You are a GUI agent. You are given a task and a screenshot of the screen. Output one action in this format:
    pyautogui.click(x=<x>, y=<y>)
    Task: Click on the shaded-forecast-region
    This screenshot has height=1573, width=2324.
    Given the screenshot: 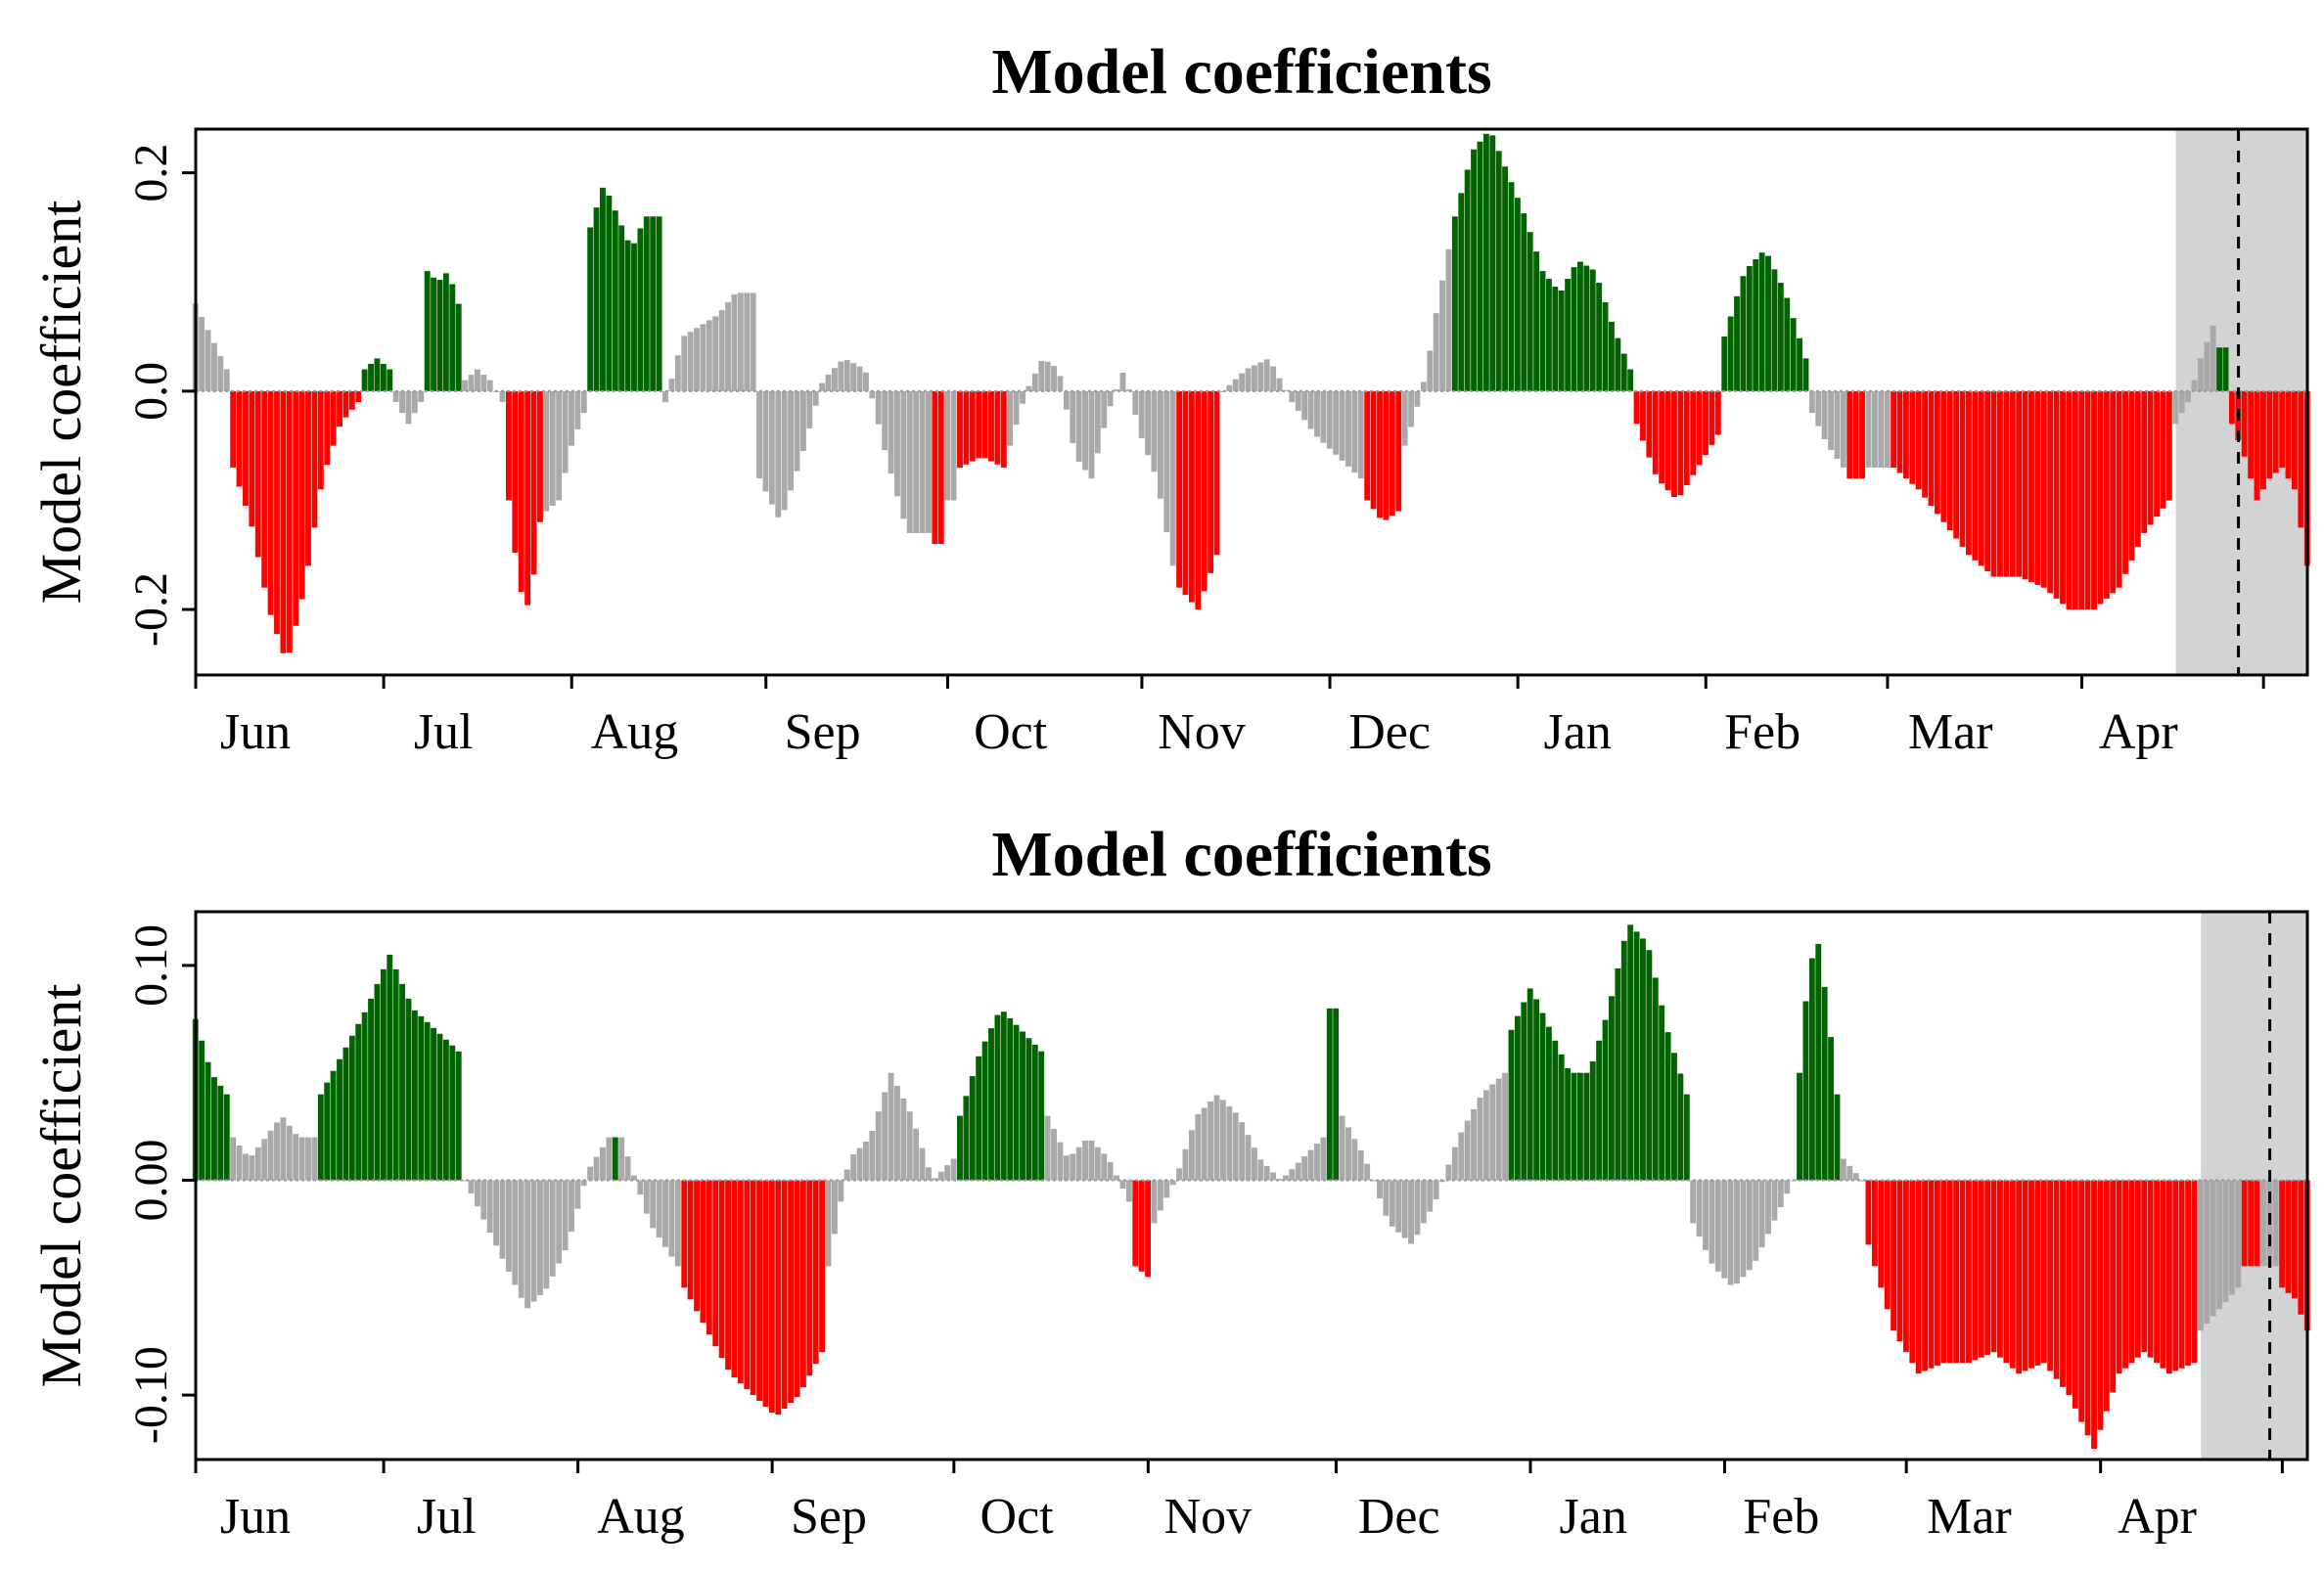 What is the action you would take?
    pyautogui.click(x=2241, y=402)
    